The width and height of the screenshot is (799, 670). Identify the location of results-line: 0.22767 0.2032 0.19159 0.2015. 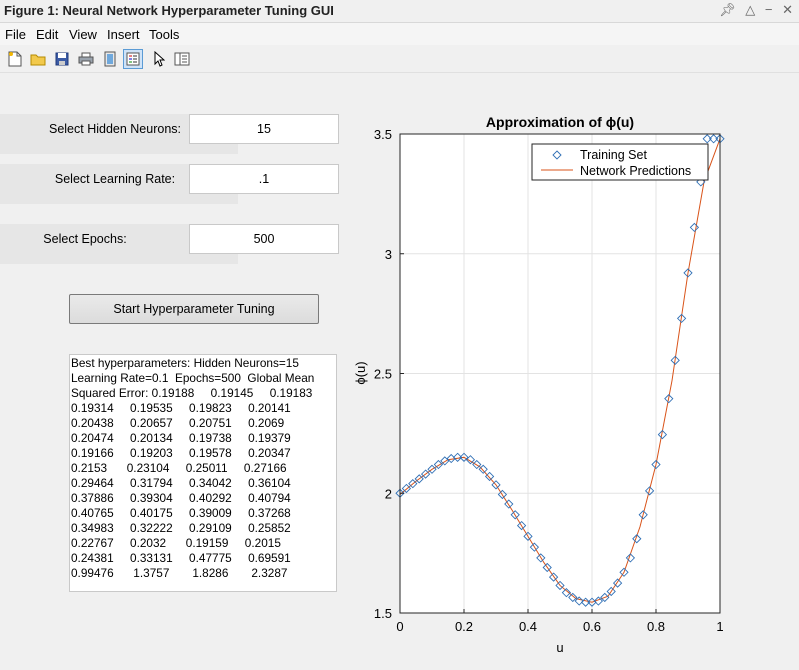
(176, 543).